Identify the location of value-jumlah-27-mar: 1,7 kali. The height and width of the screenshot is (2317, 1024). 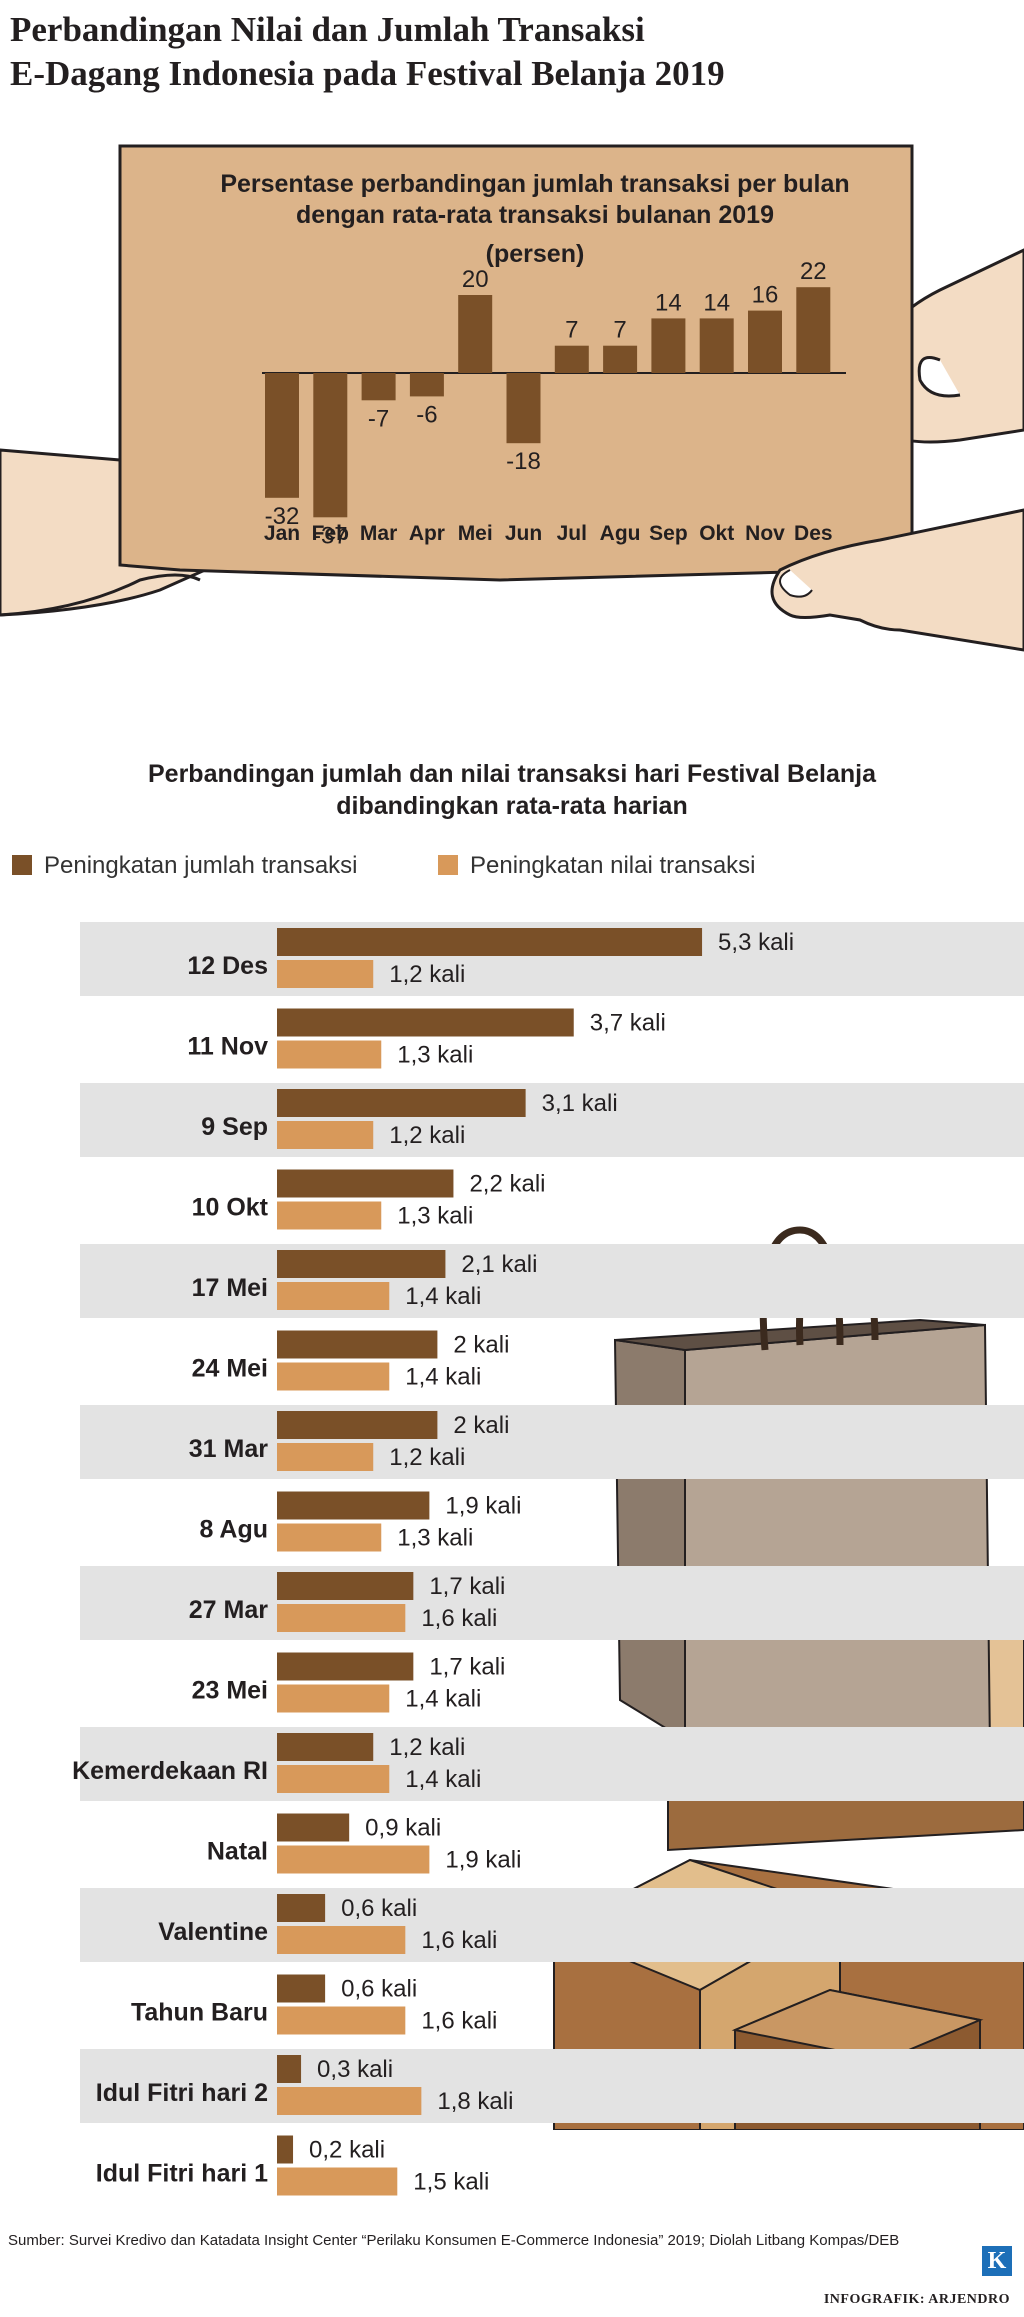
(467, 1586).